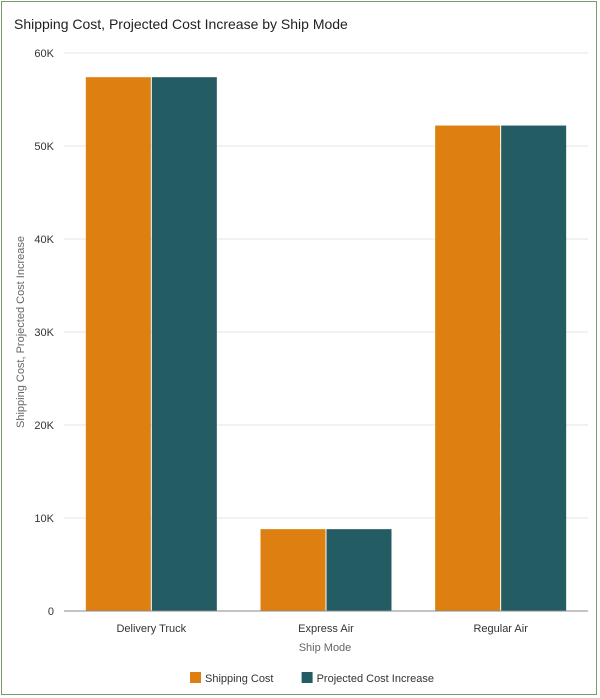 The image size is (600, 698). Describe the element at coordinates (44, 54) in the screenshot. I see `y-tick-label: 60K` at that location.